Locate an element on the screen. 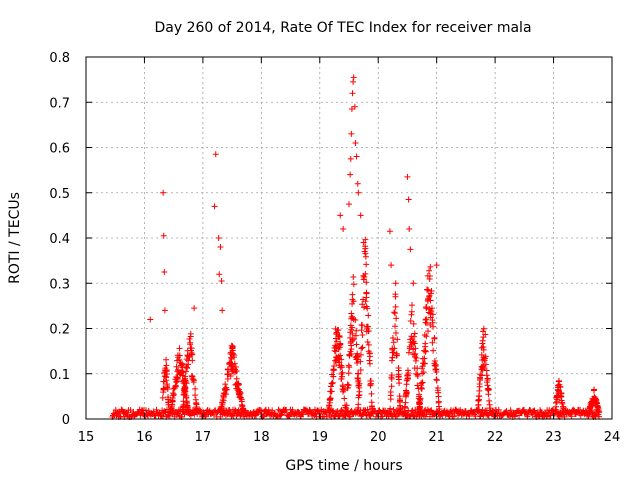 This screenshot has width=640, height=480. x-tick-label: 20 is located at coordinates (378, 437).